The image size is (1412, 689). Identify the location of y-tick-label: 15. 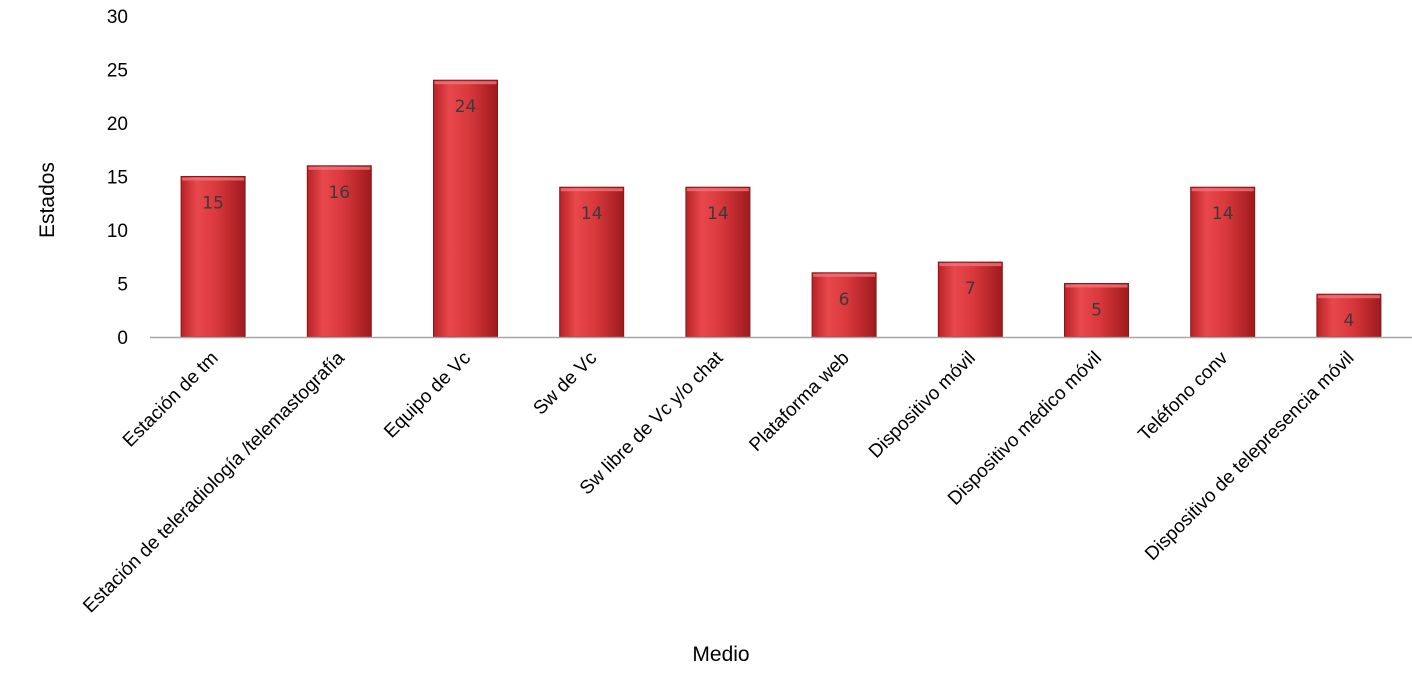
(117, 178).